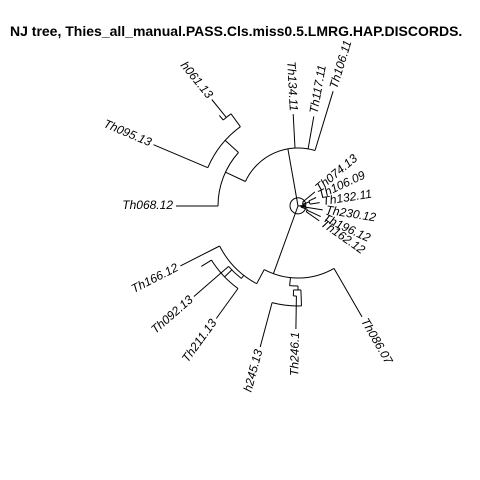 Image resolution: width=480 pixels, height=480 pixels. I want to click on tree-edge-M-U, so click(290, 281).